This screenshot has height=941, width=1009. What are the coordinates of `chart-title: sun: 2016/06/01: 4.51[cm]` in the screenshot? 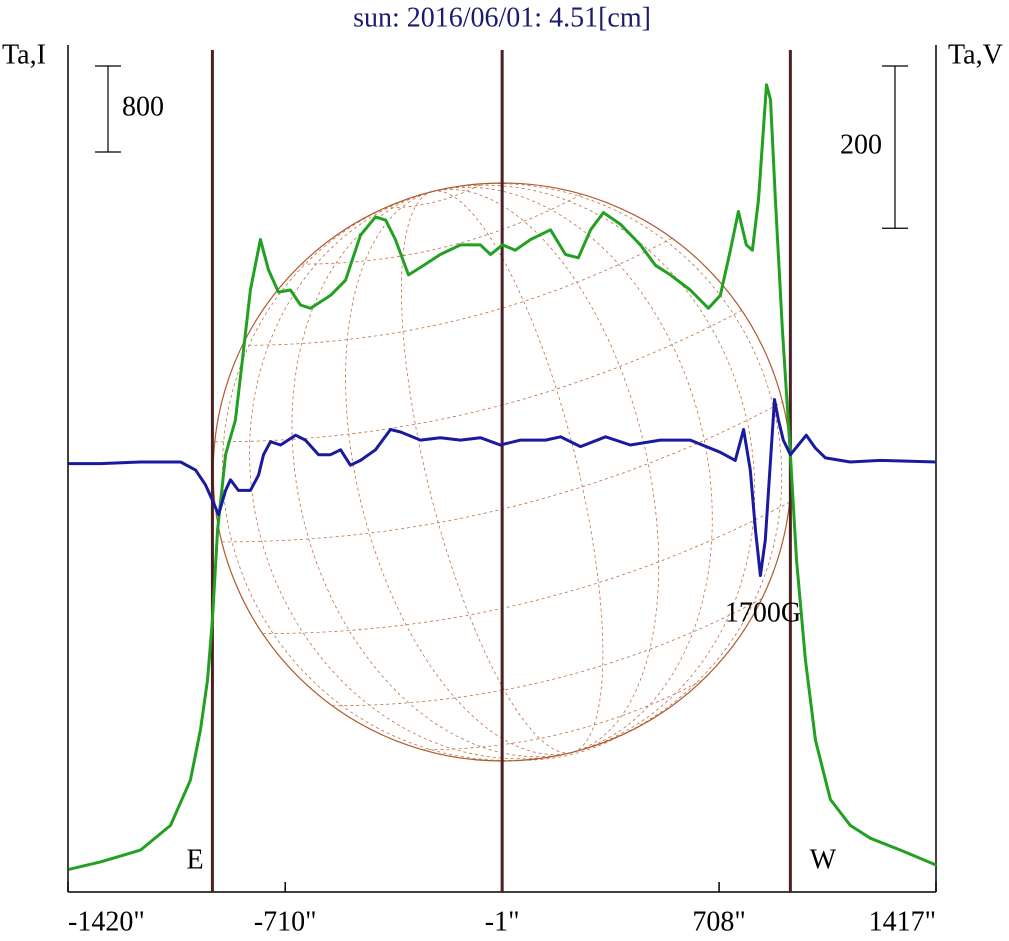 It's located at (502, 17).